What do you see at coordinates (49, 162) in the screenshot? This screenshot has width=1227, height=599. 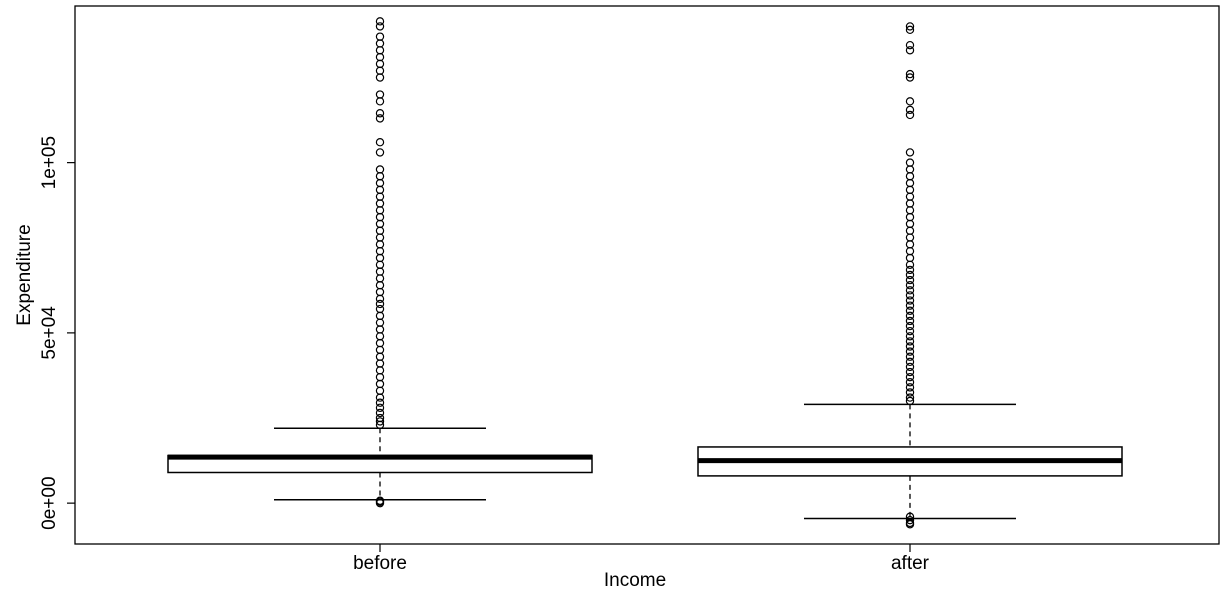 I see `y-tick-label: 1e+05` at bounding box center [49, 162].